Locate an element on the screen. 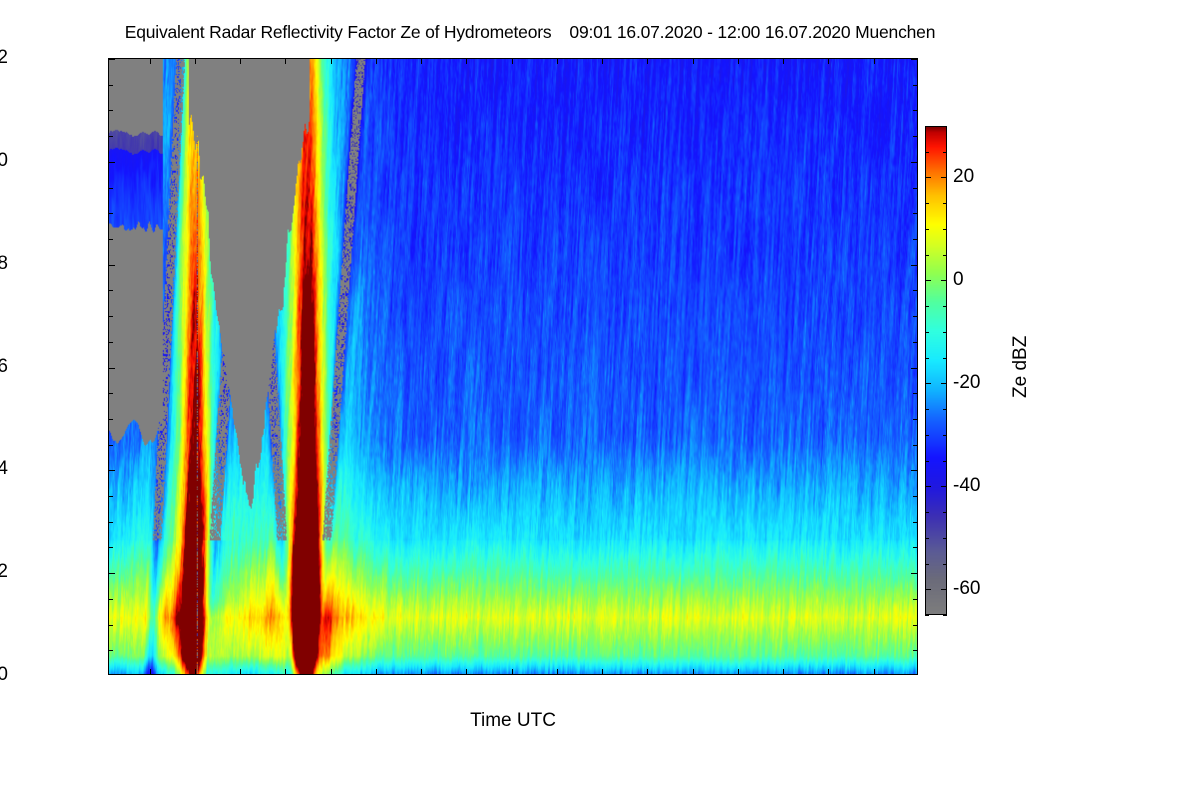  colorbar-label: Ze dBZ is located at coordinates (1020, 366).